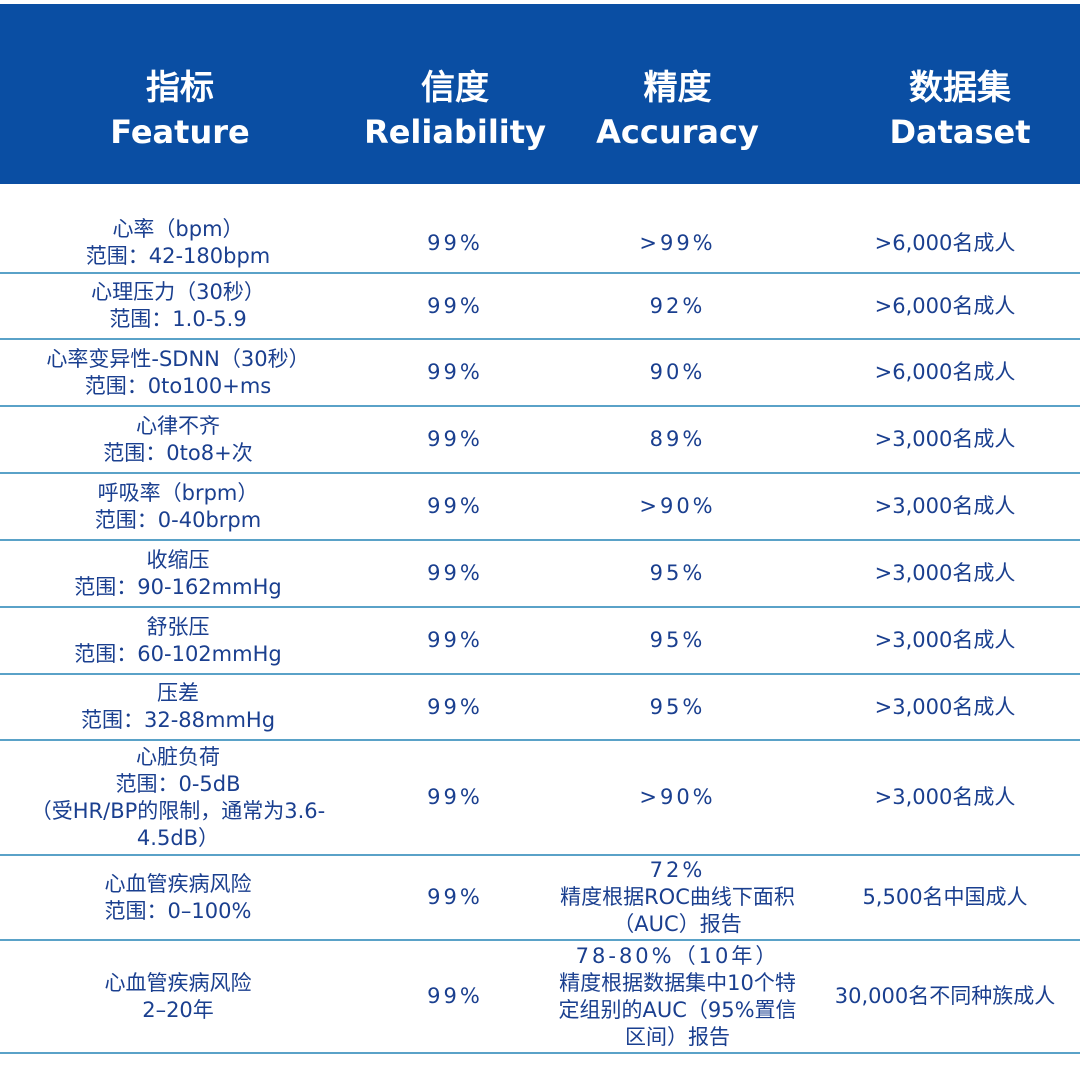 This screenshot has width=1080, height=1086. Describe the element at coordinates (178, 720) in the screenshot. I see `feature-cell-line: 范围：32-88mmHg` at that location.